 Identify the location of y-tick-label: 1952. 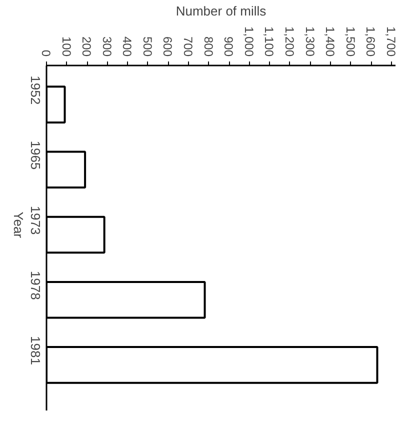
(35, 90).